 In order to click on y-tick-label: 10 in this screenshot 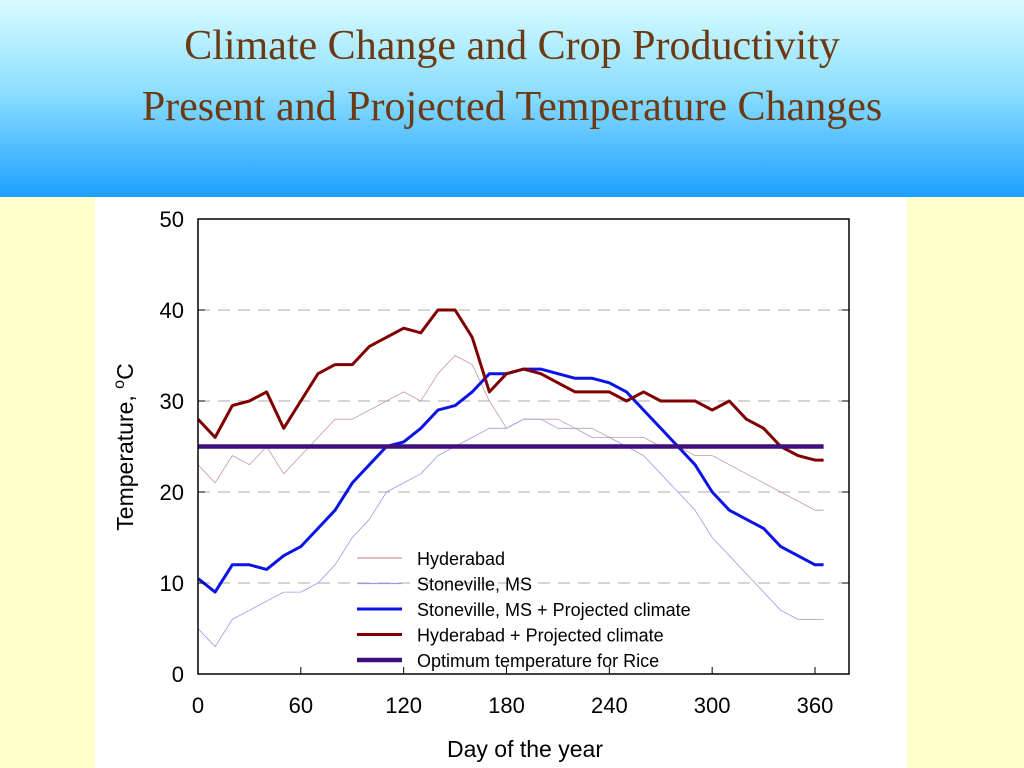, I will do `click(172, 583)`.